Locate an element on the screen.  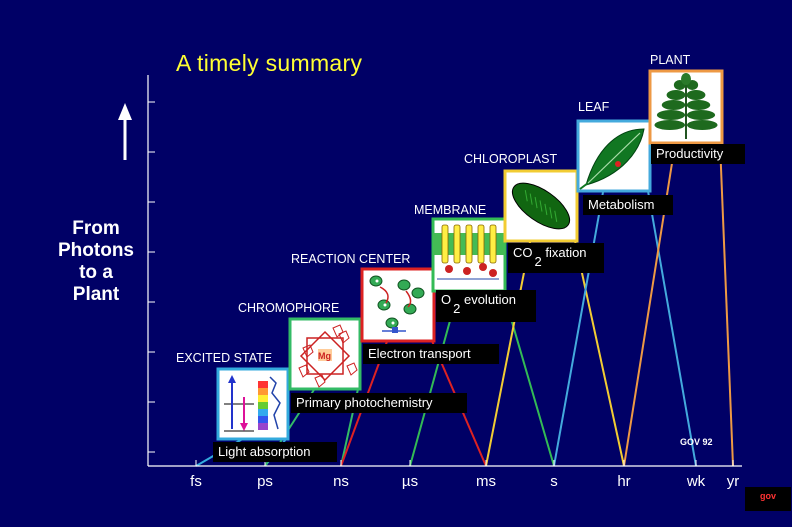
process-label-text: Primary photochemistry is located at coordinates (364, 402).